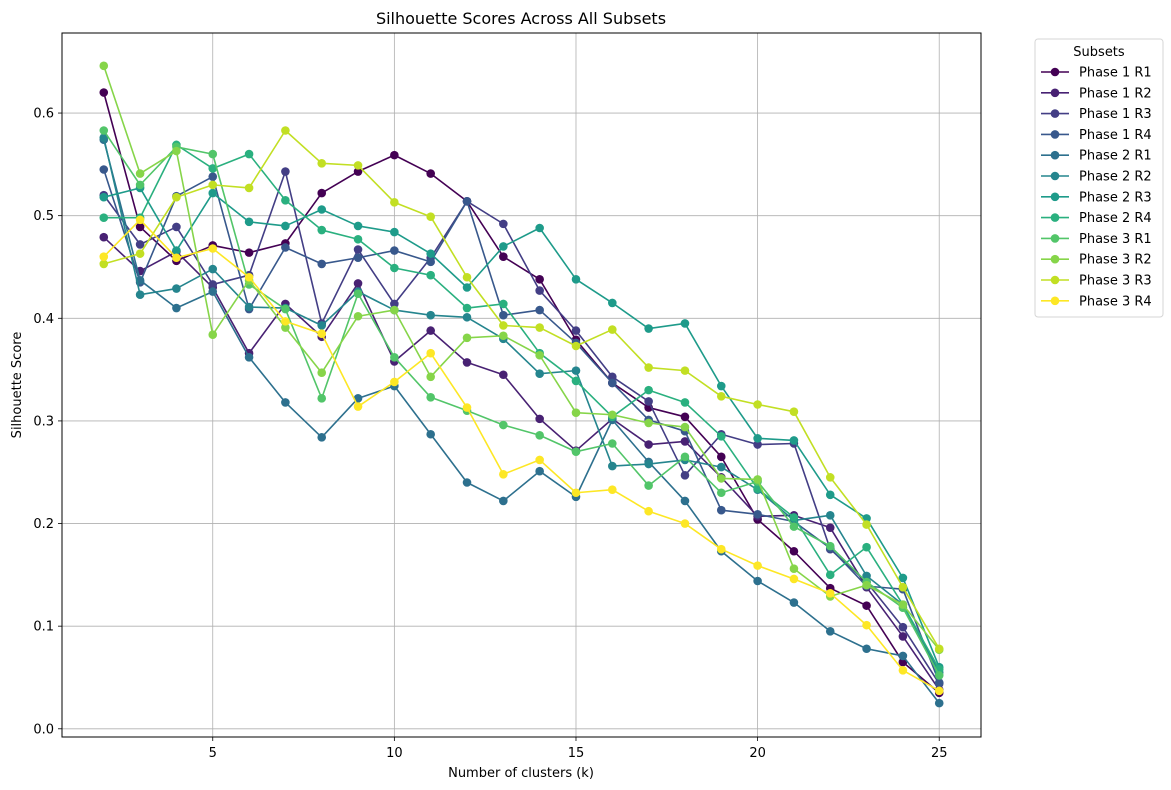 The height and width of the screenshot is (790, 1171). I want to click on legend-item: Phase 2 R1, so click(1096, 156).